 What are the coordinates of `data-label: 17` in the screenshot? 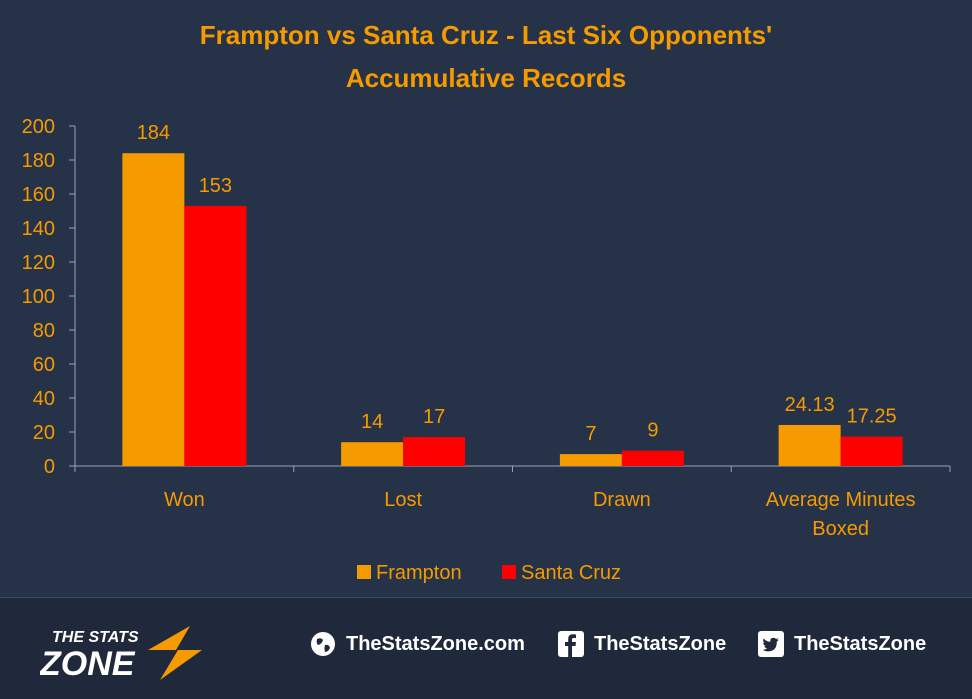 It's located at (434, 417).